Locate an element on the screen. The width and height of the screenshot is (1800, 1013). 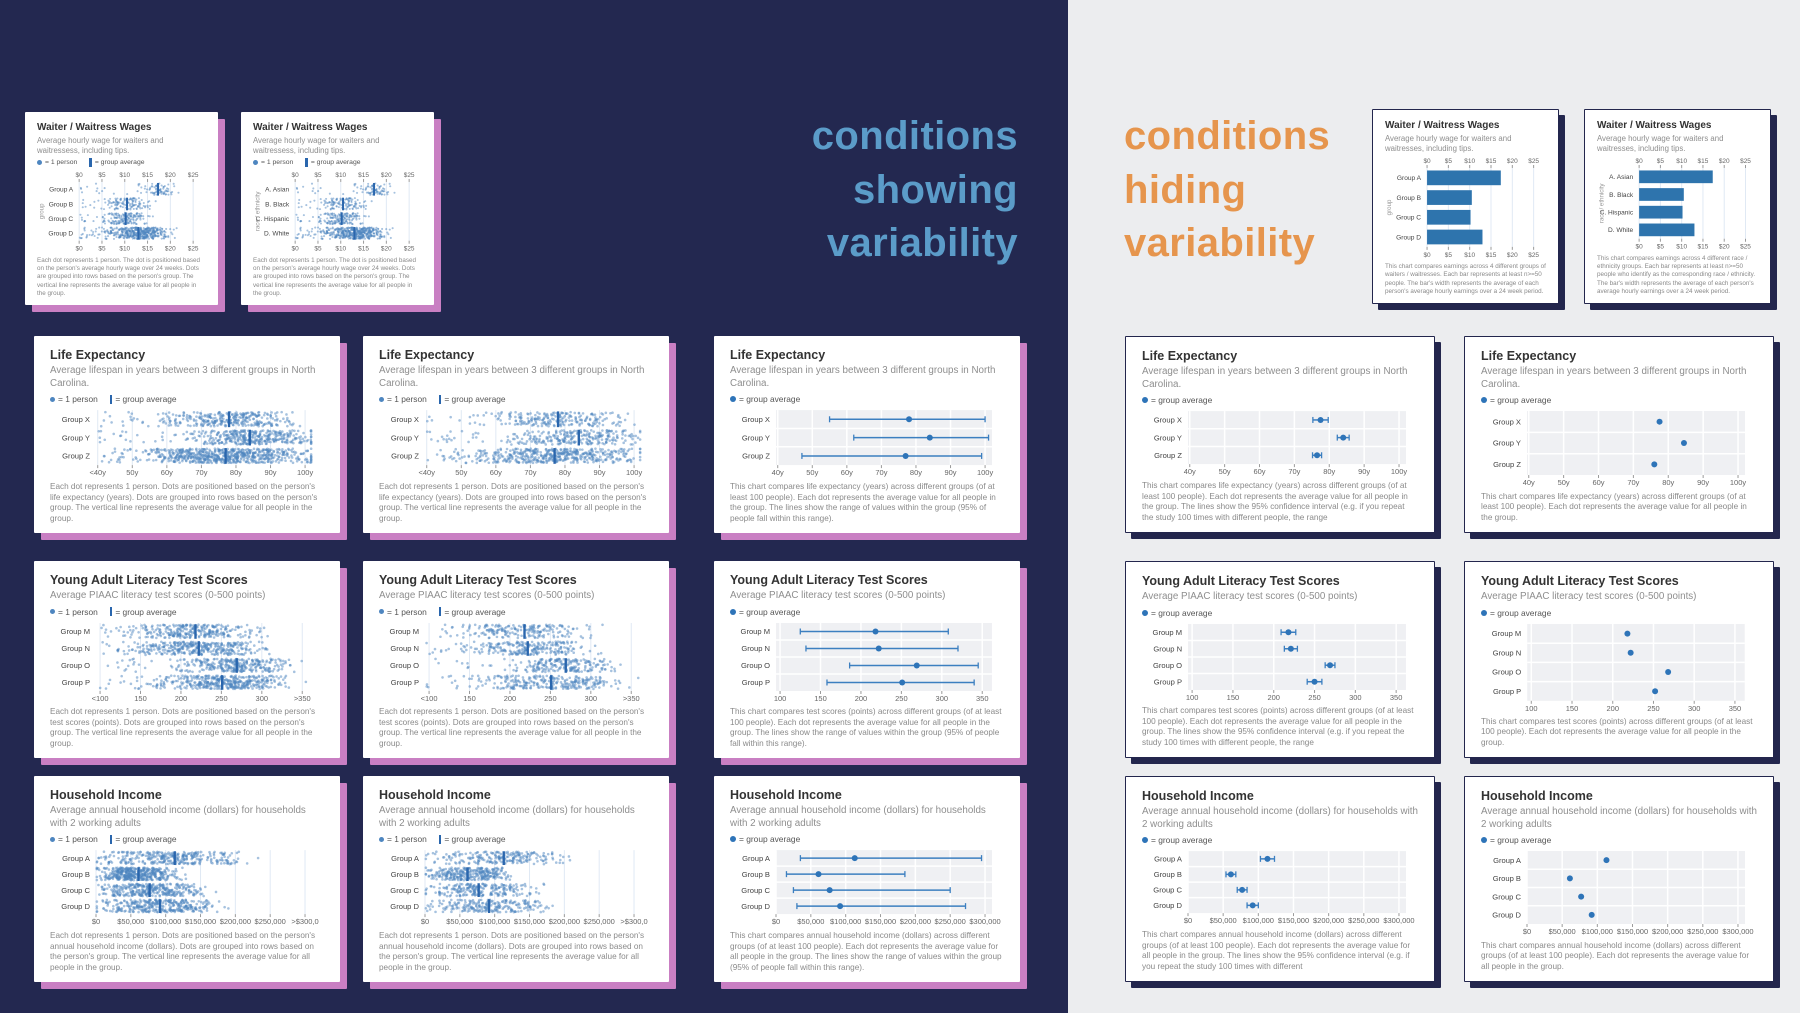
svg-text: Group Y is located at coordinates (405, 438).